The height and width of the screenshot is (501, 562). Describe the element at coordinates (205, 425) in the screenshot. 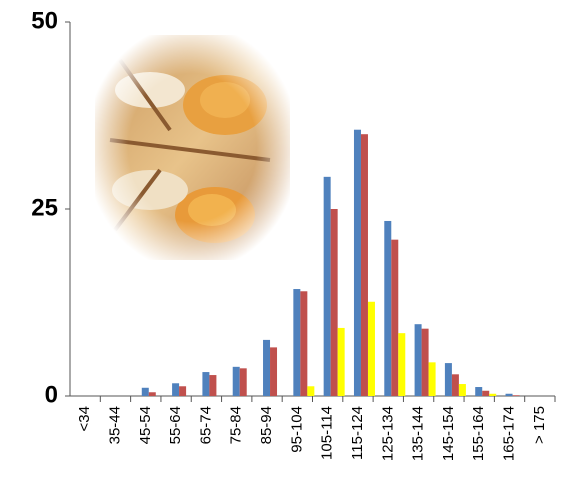

I see `x-tick-label: 65-74` at that location.